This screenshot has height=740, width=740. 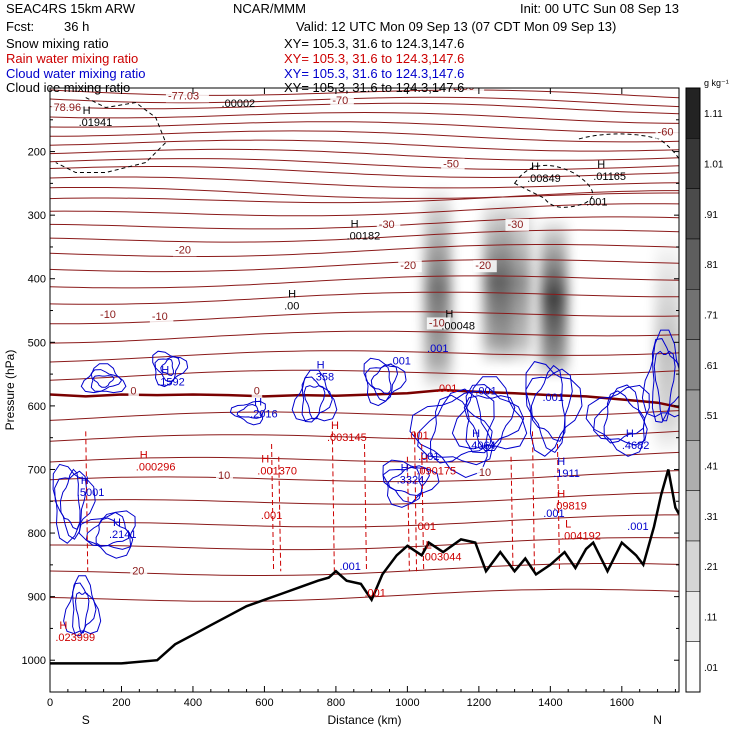 What do you see at coordinates (599, 8) in the screenshot?
I see `init-time: Init: 00 UTC Sun 08 Sep 13` at bounding box center [599, 8].